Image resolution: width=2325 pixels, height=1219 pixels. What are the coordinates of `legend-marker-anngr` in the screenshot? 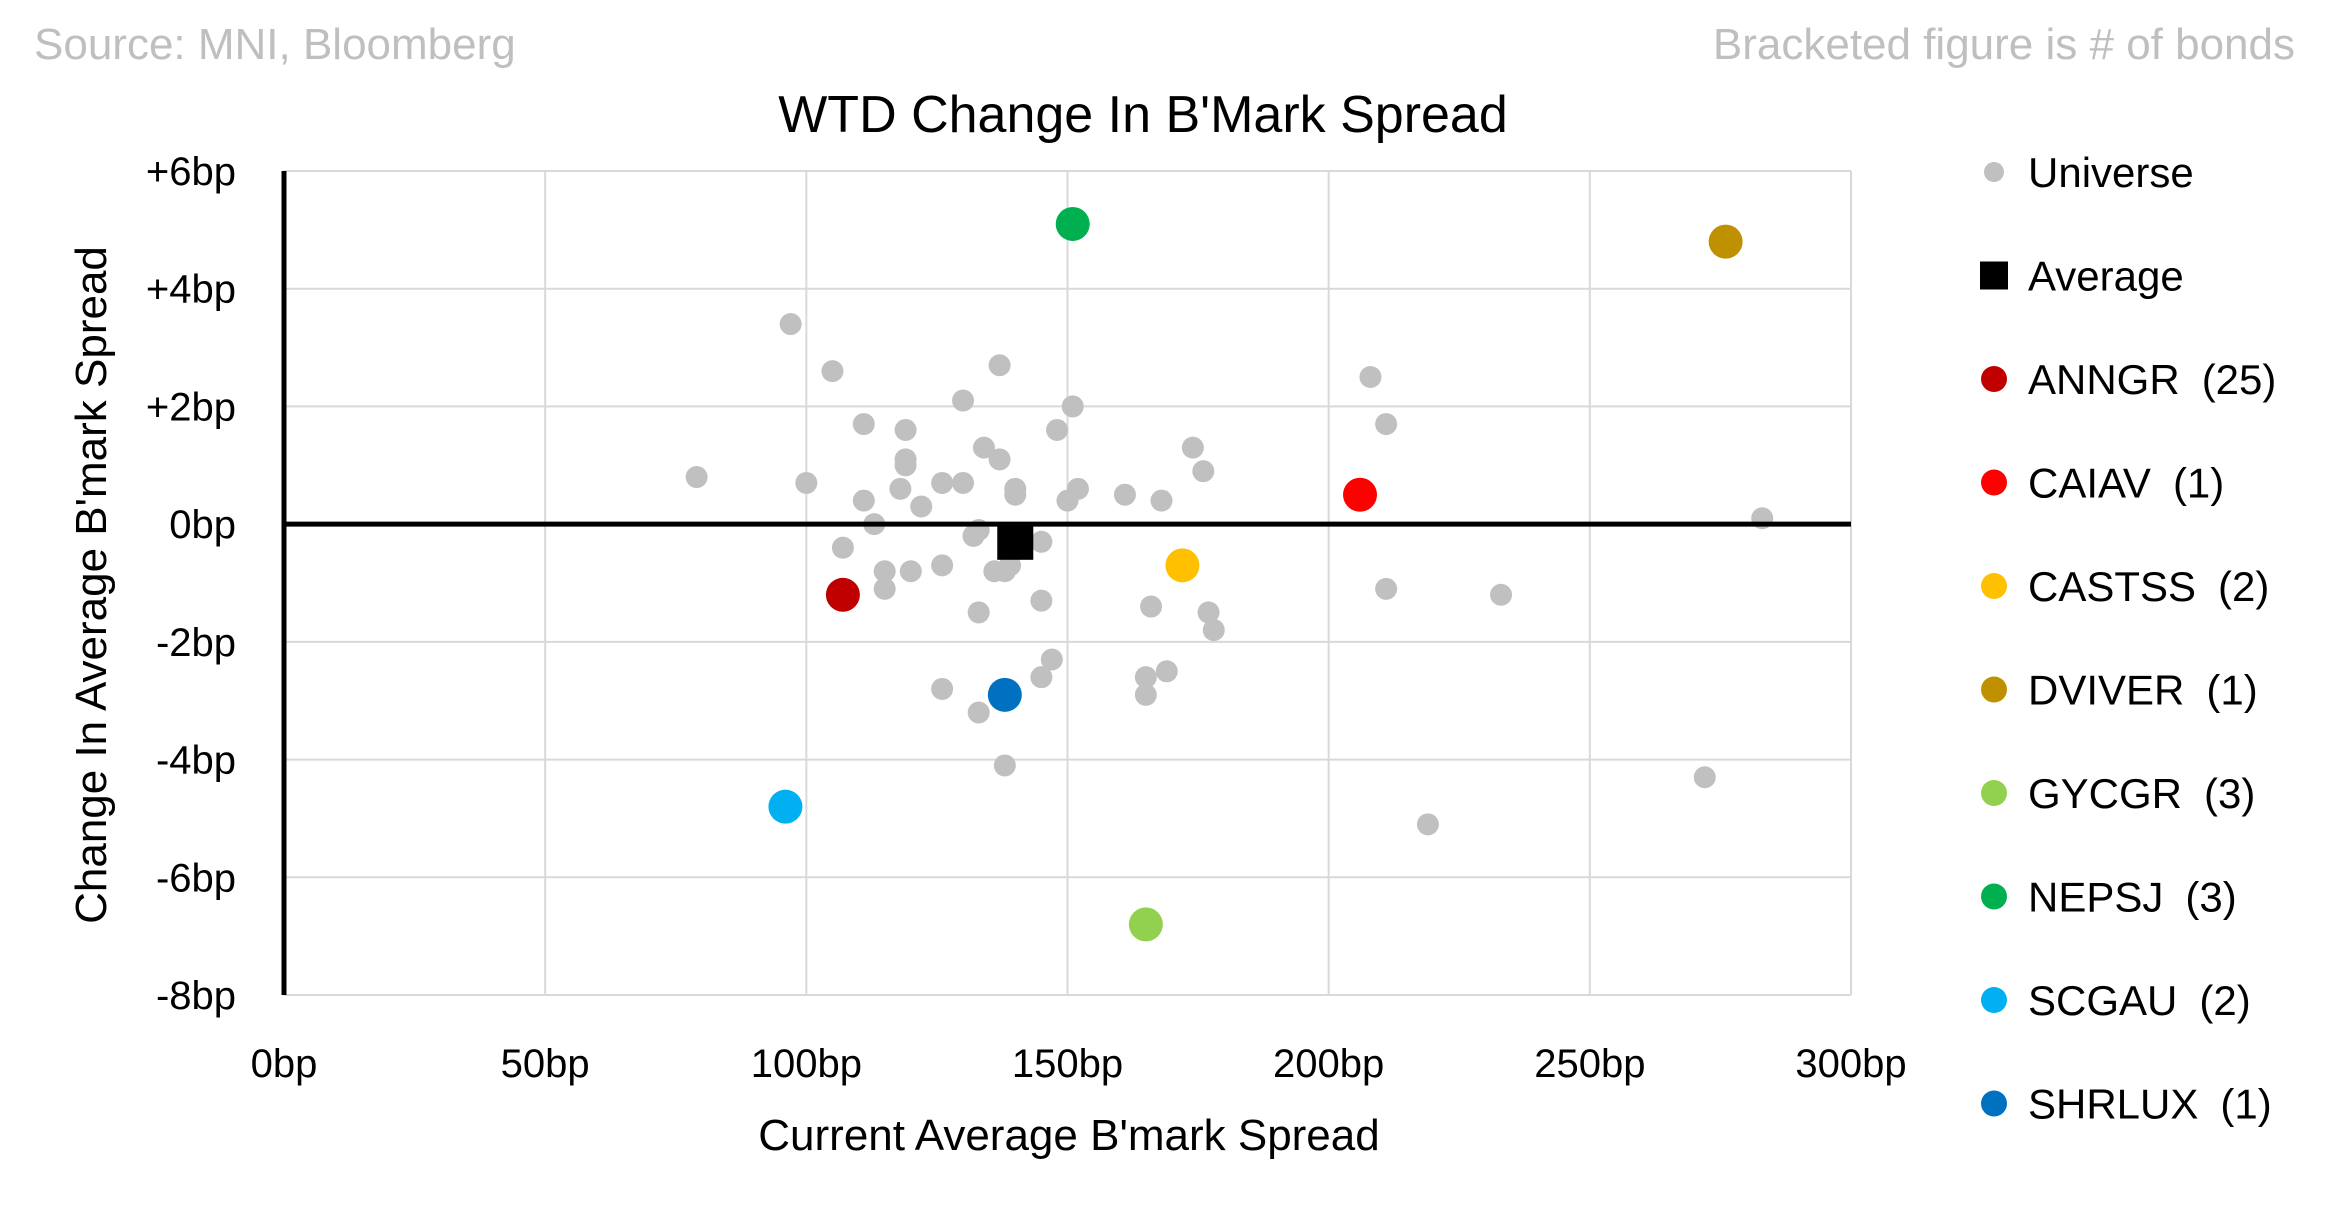 It's located at (1994, 379).